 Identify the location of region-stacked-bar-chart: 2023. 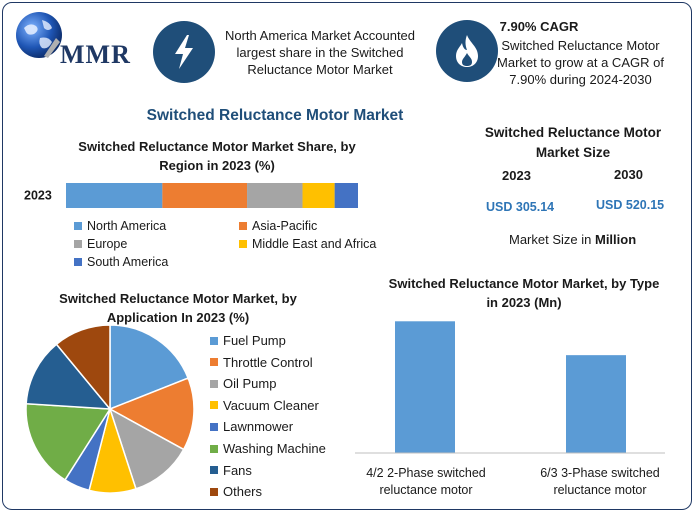
(191, 195).